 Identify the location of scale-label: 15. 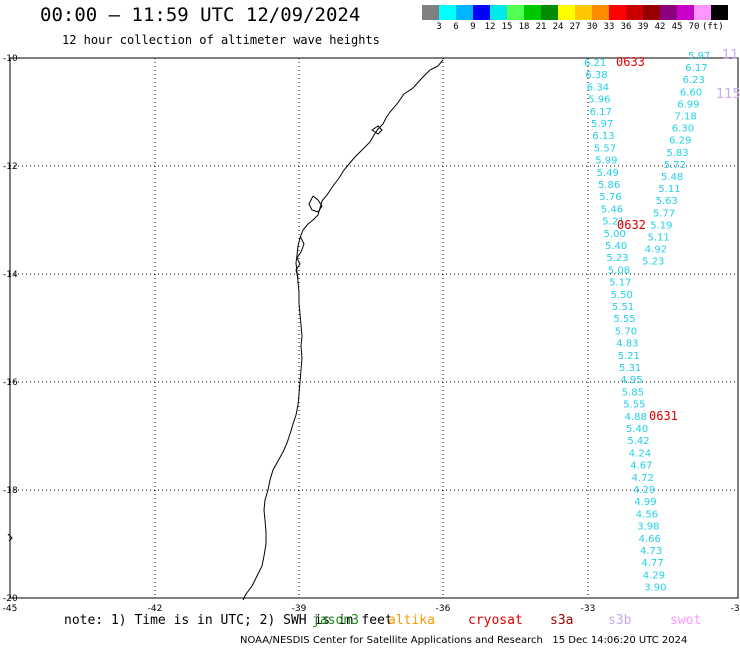
(507, 27).